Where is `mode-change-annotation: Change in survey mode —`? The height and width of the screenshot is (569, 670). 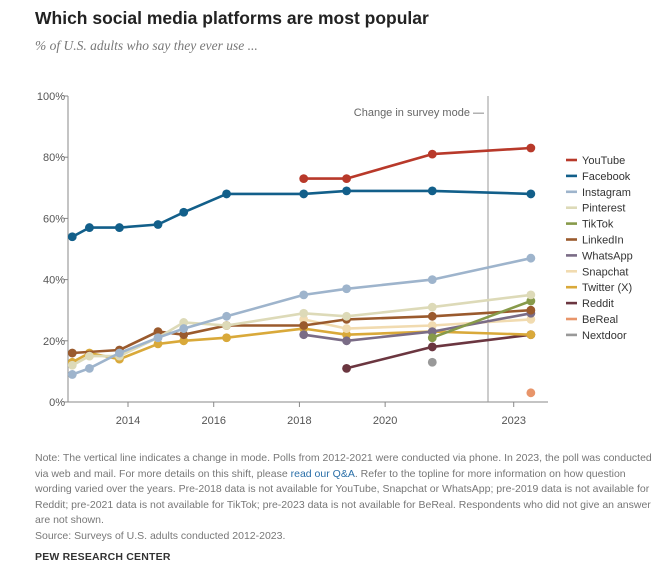
mode-change-annotation: Change in survey mode — is located at coordinates (419, 113).